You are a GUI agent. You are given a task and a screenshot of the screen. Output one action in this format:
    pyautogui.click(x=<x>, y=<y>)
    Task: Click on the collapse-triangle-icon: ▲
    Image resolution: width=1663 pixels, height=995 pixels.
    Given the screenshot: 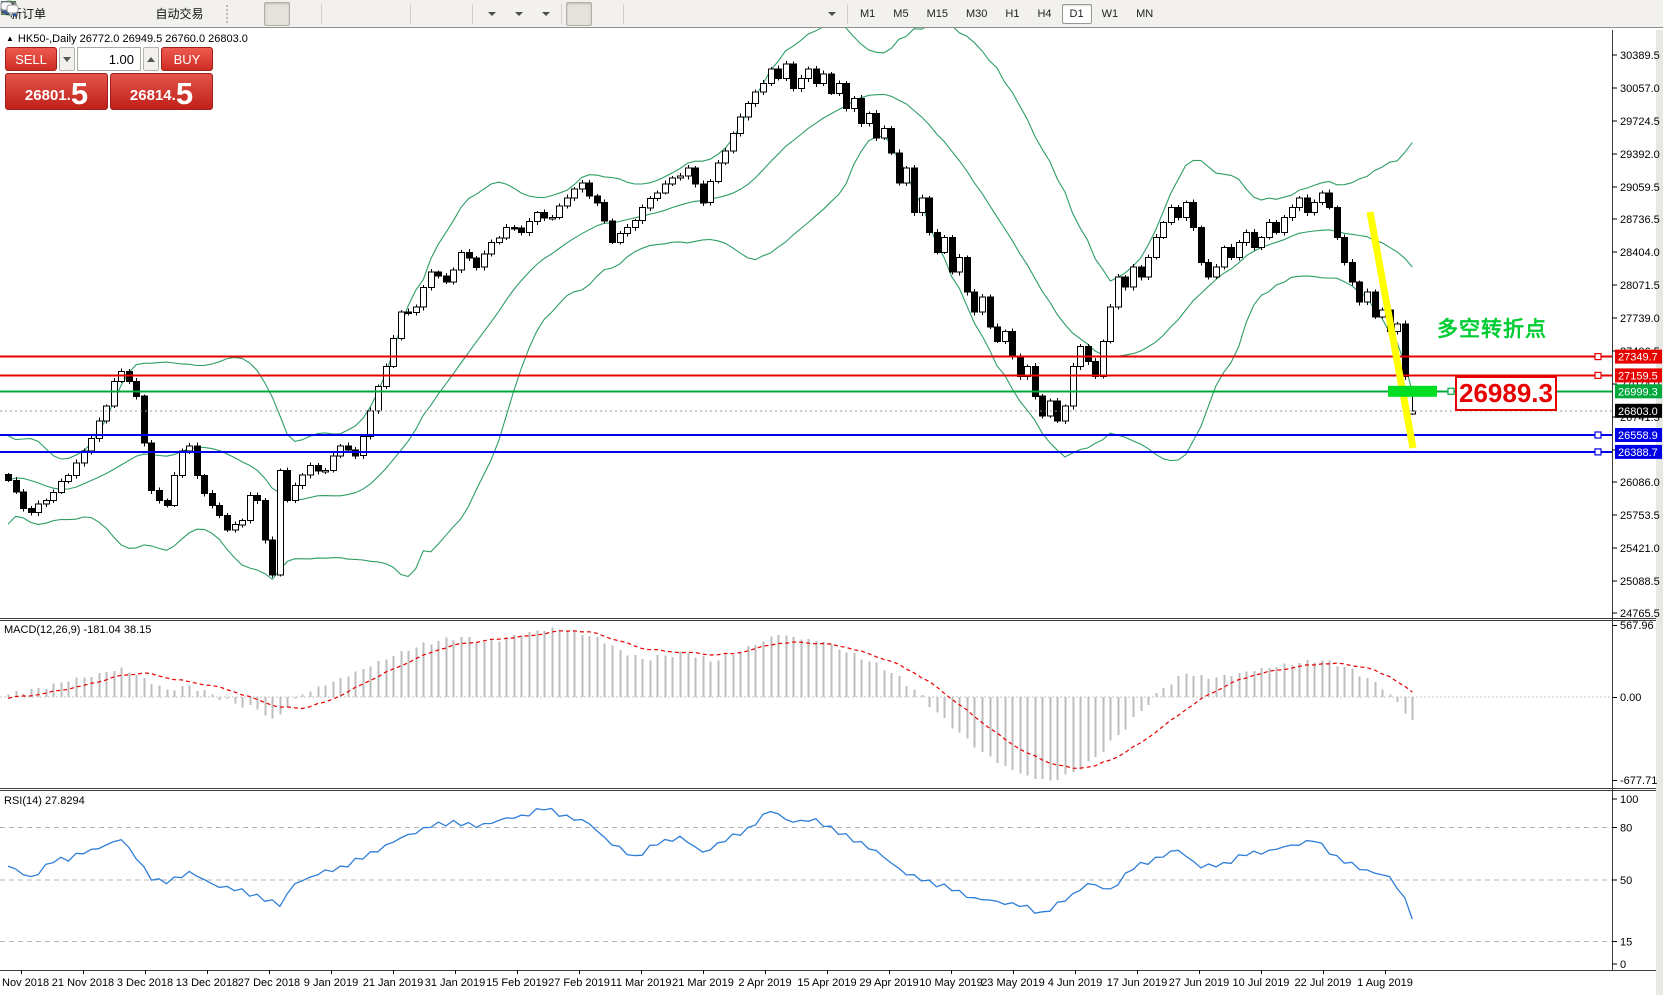 What is the action you would take?
    pyautogui.click(x=10, y=38)
    